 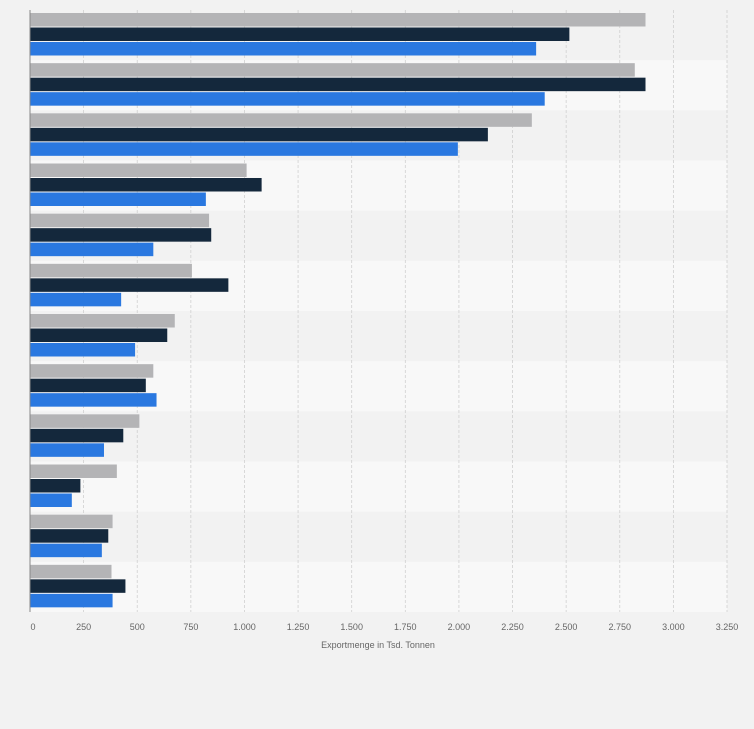 I want to click on x-tick-label: 2.750, so click(x=620, y=627).